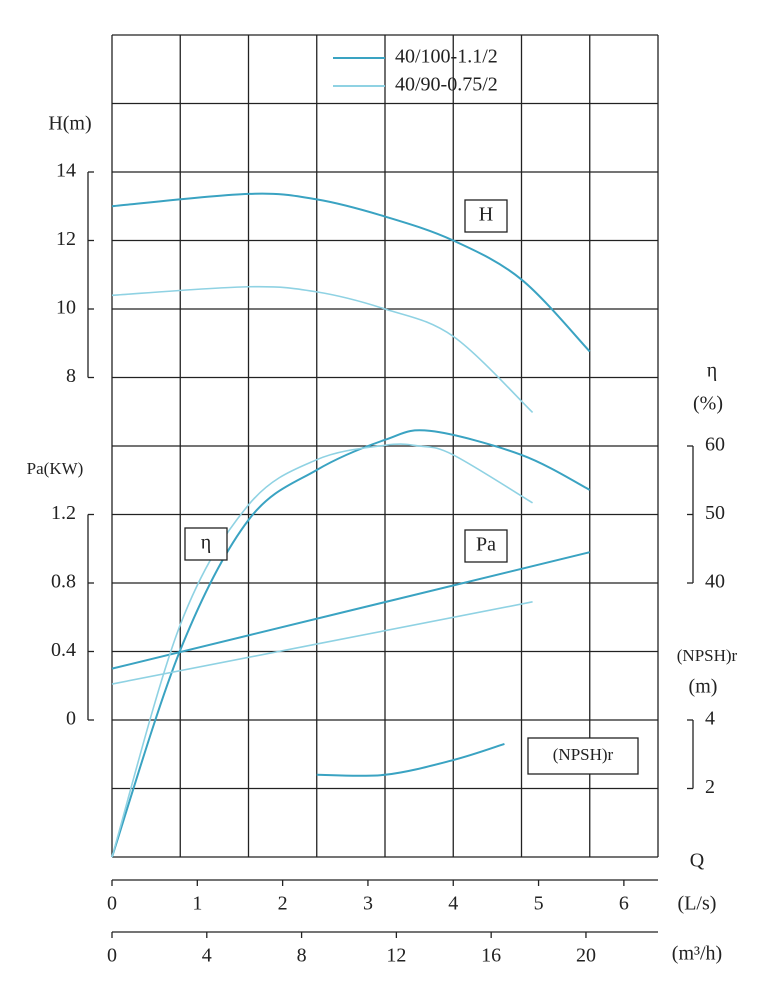 The image size is (781, 1000). I want to click on y-tick-label: 8, so click(71, 376).